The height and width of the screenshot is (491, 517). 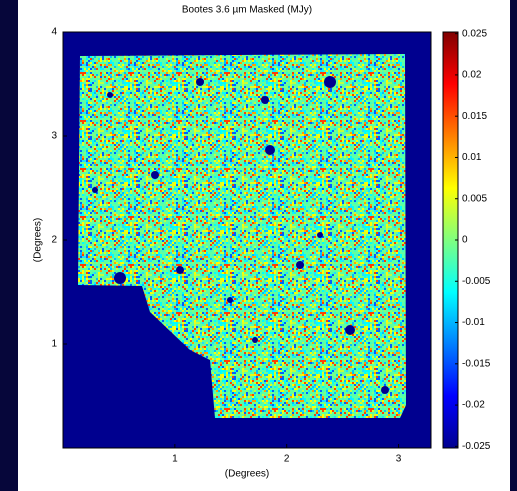 What do you see at coordinates (474, 198) in the screenshot?
I see `colorbar-tick-label: 0.005` at bounding box center [474, 198].